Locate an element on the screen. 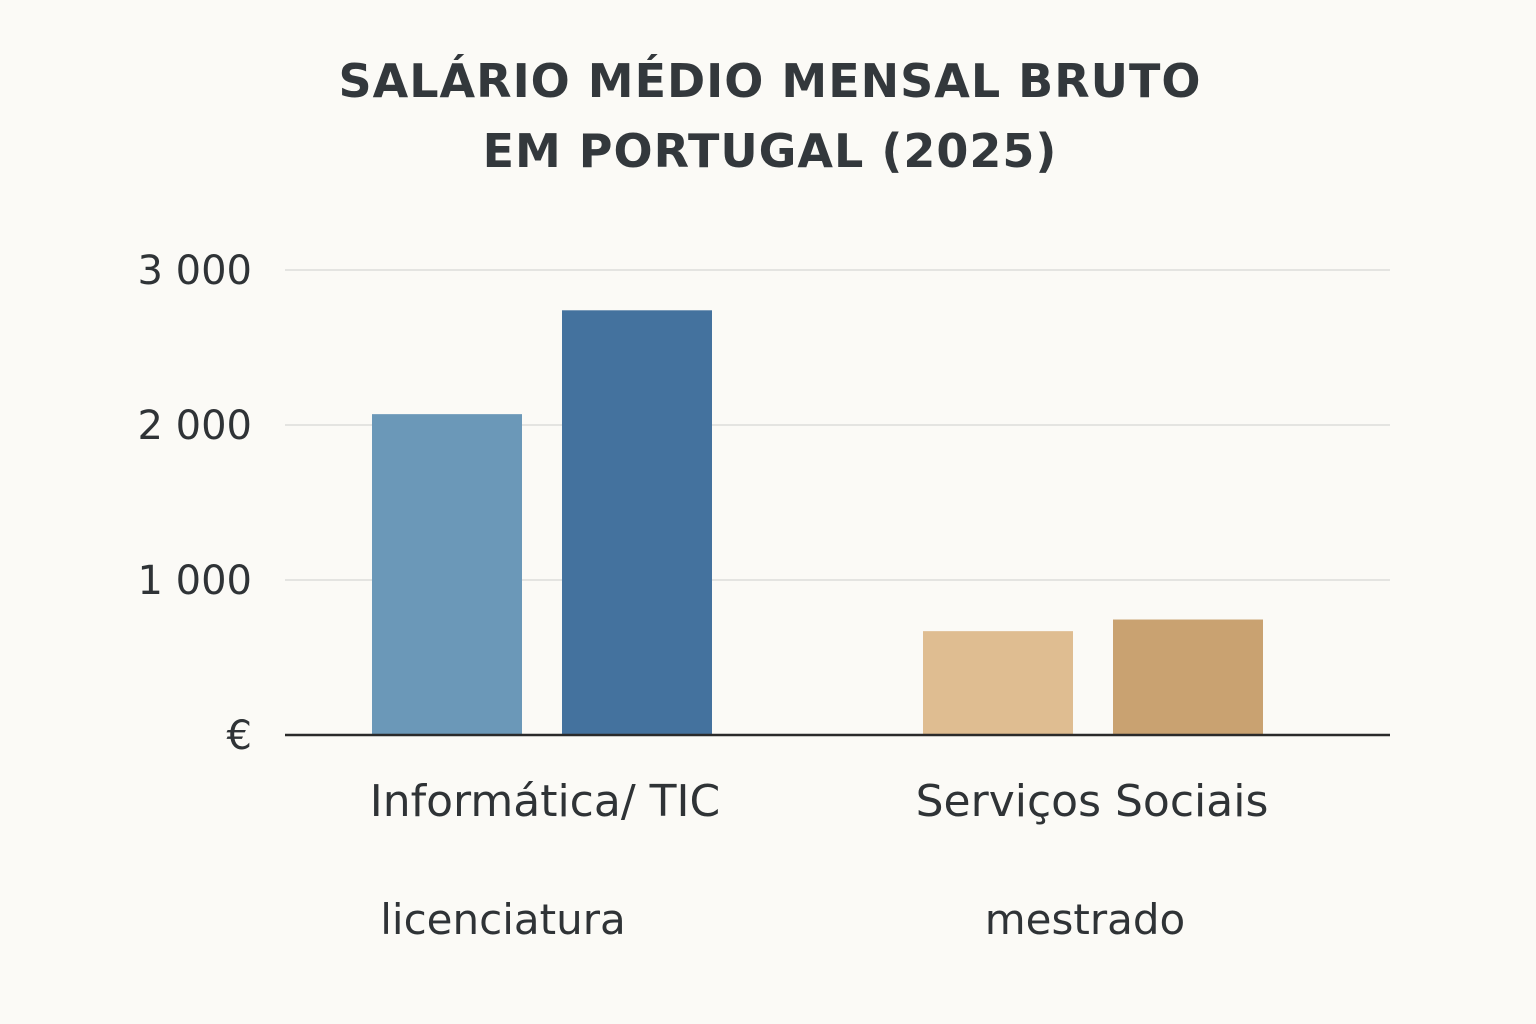 The height and width of the screenshot is (1024, 1536). legend-label-mestrado: mestrado is located at coordinates (1085, 919).